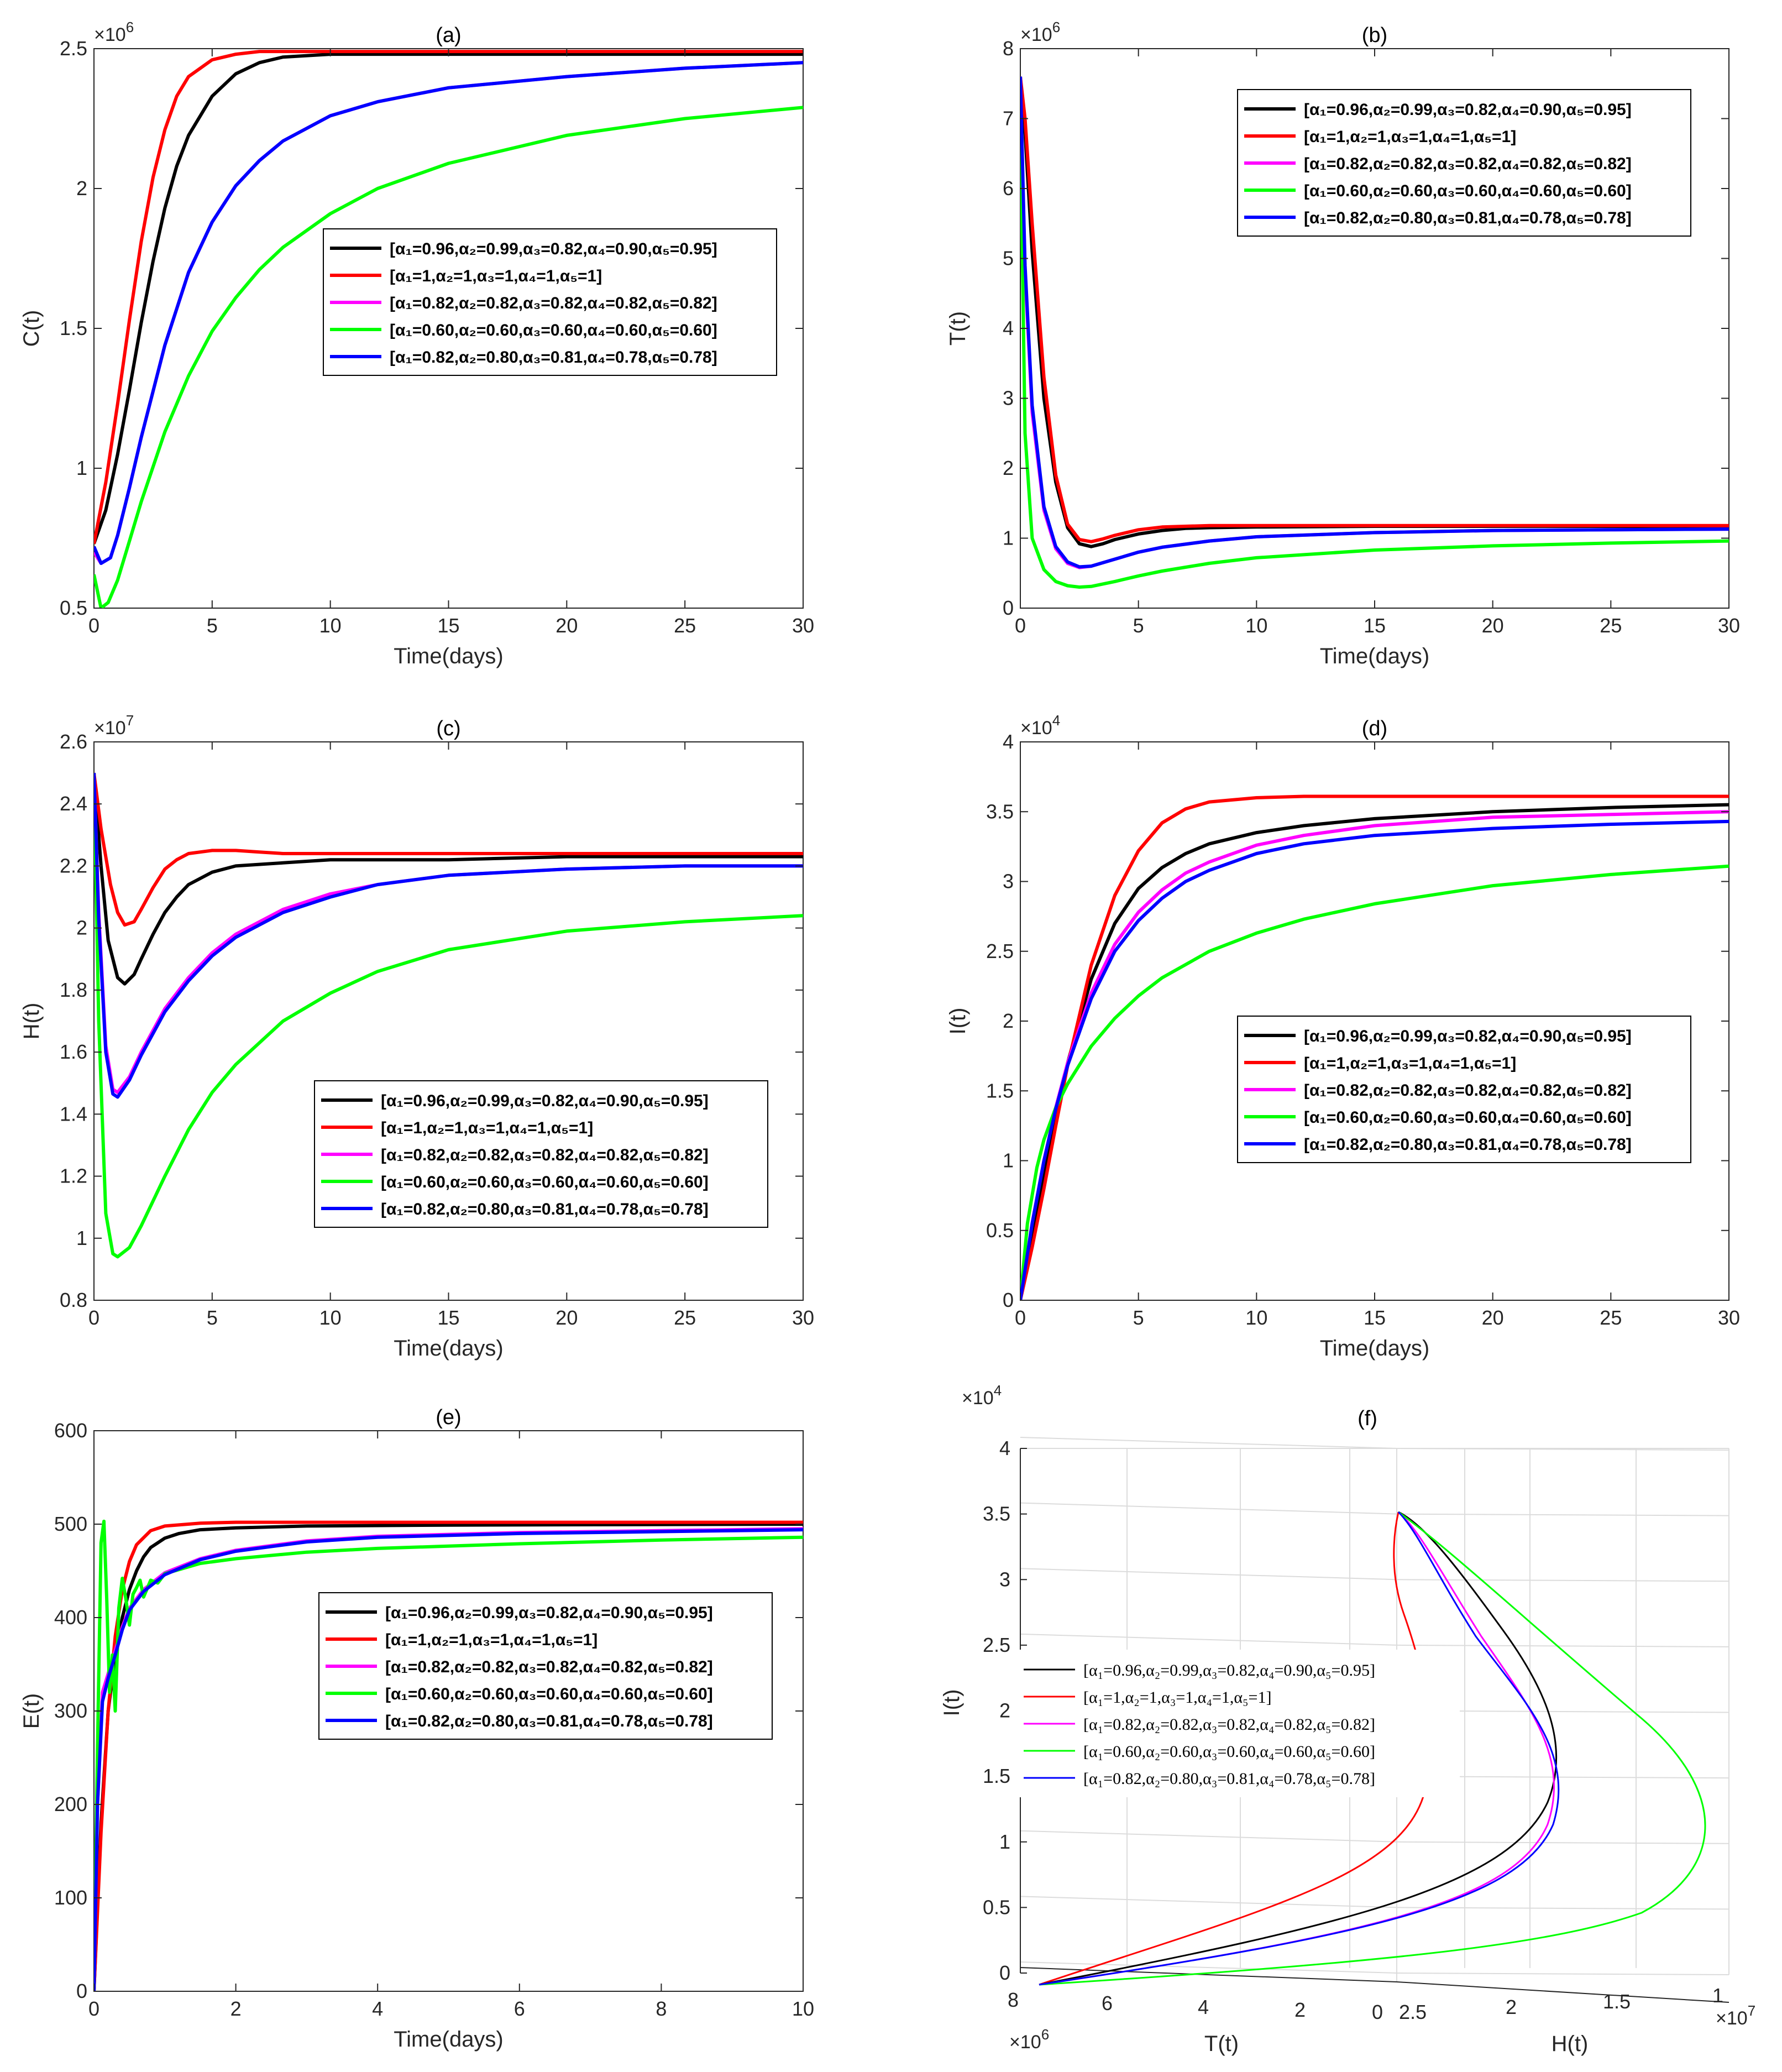  I want to click on y-axis-label: E(t), so click(31, 1711).